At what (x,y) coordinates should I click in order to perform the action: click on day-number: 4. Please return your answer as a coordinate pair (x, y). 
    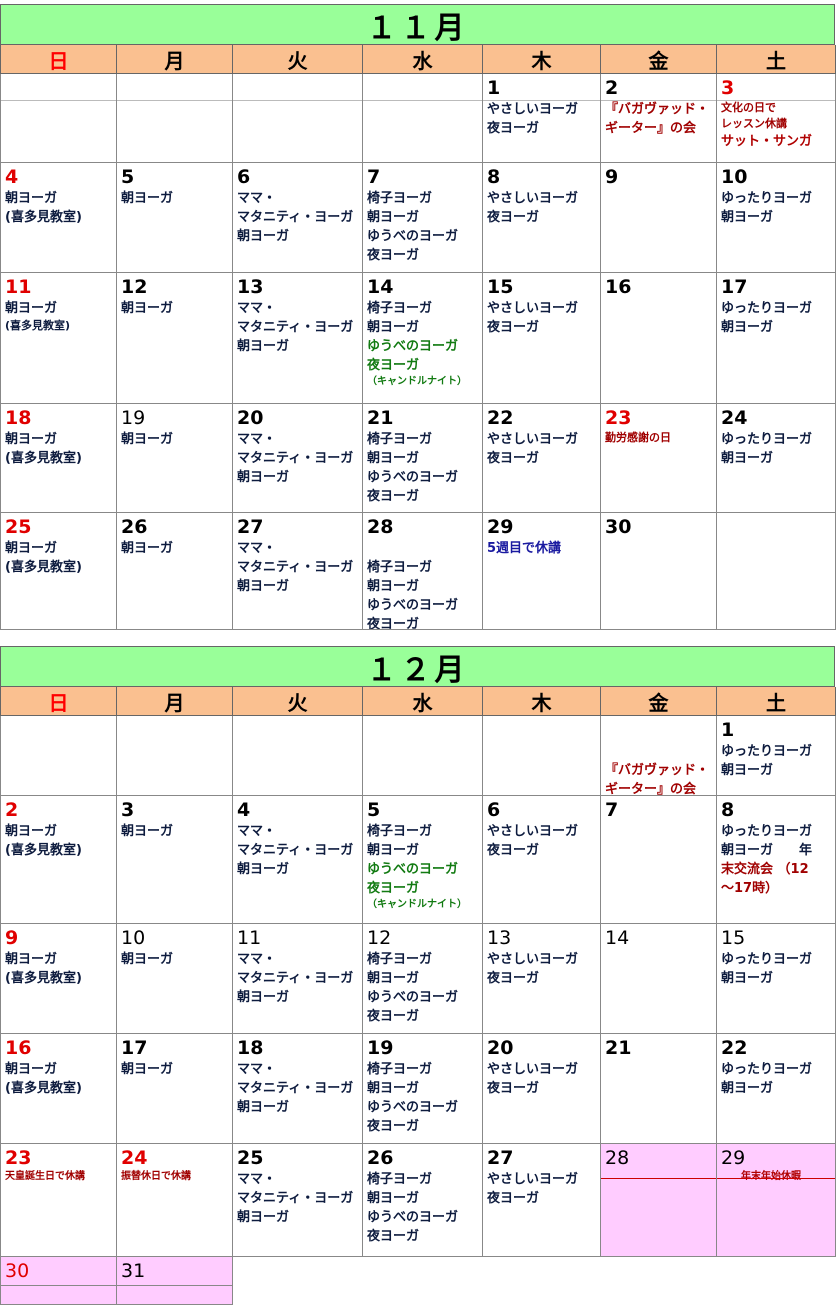
    Looking at the image, I should click on (244, 810).